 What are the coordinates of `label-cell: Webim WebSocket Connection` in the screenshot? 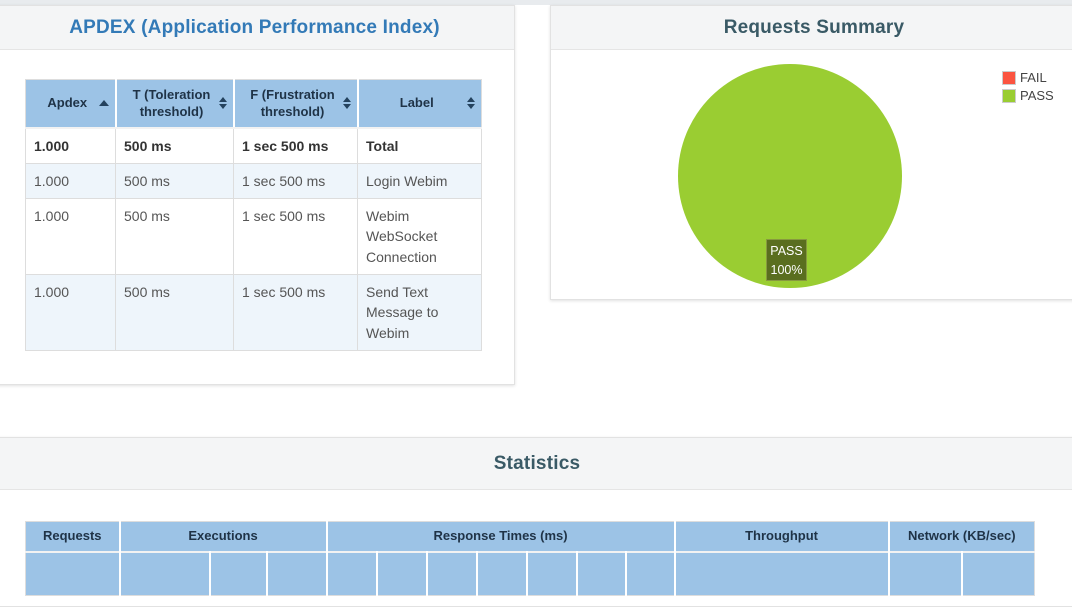 It's located at (419, 236).